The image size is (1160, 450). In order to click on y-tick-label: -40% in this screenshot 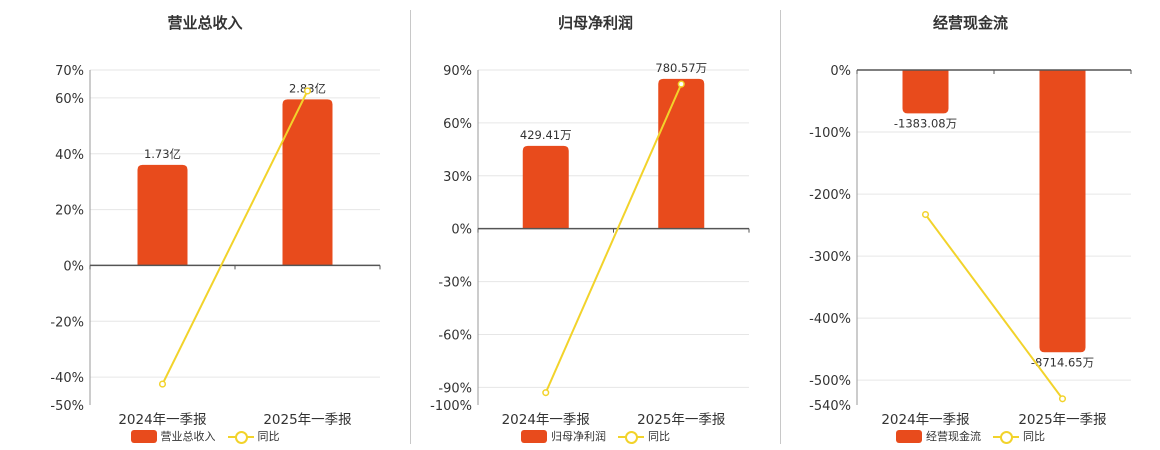, I will do `click(67, 378)`.